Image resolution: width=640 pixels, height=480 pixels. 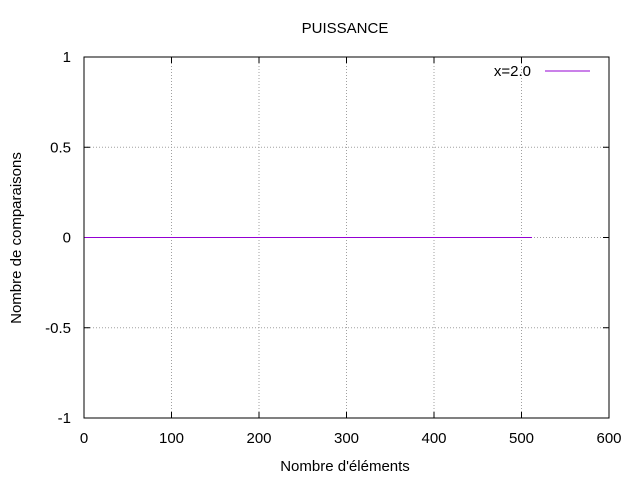 What do you see at coordinates (58, 328) in the screenshot?
I see `y-tick-label: -0.5` at bounding box center [58, 328].